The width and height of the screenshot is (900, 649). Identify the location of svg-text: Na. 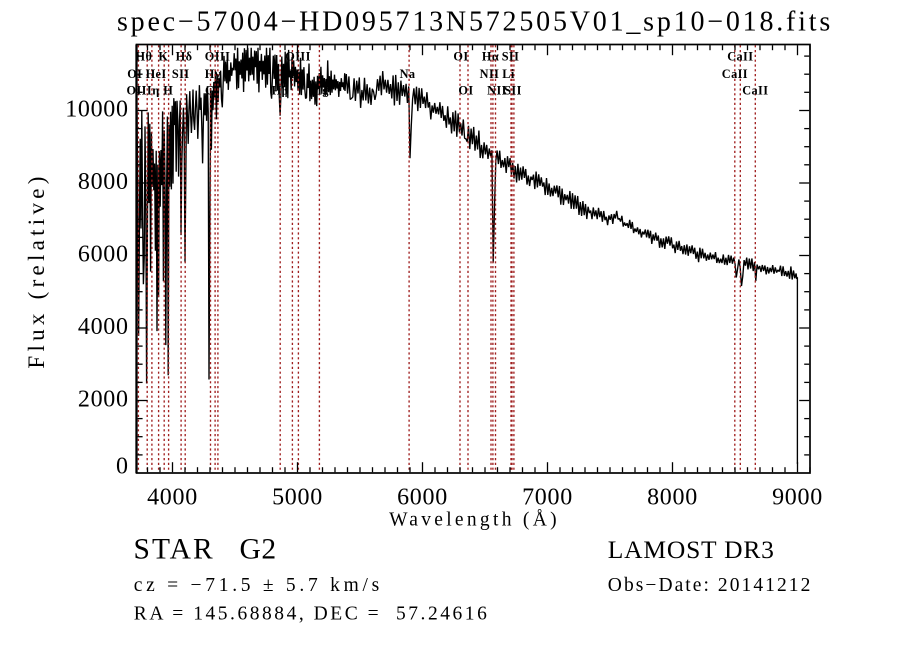
(408, 74).